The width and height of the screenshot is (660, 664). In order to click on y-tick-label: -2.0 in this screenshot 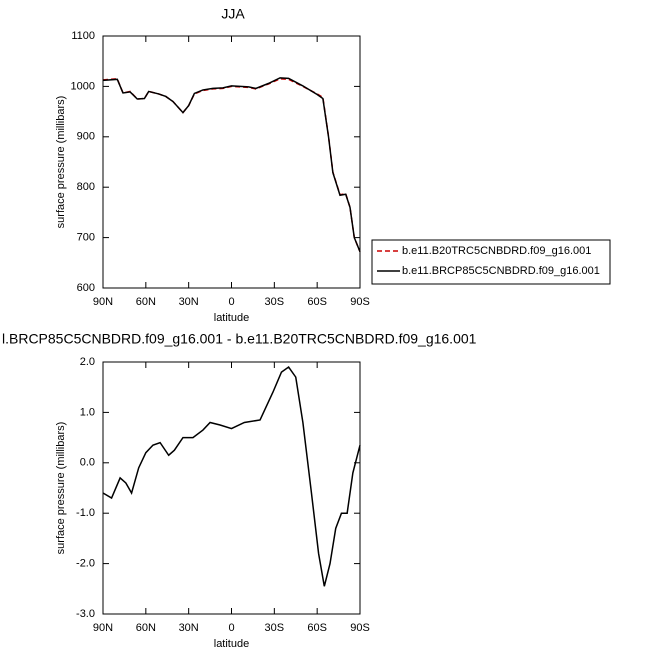, I will do `click(85, 564)`.